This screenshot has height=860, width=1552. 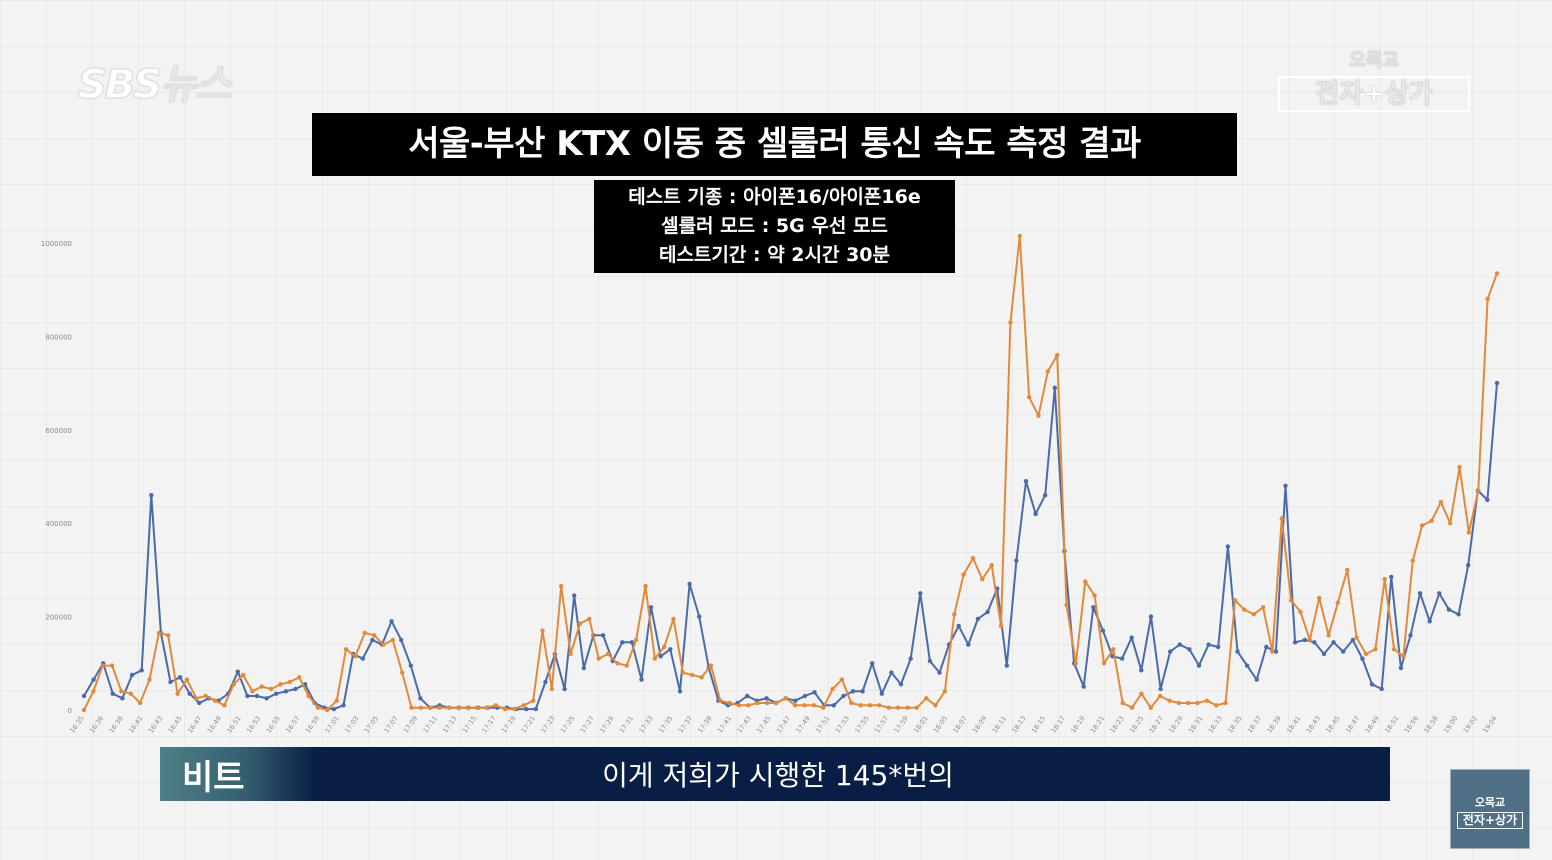 I want to click on x-tick-label: 17:19, so click(x=508, y=725).